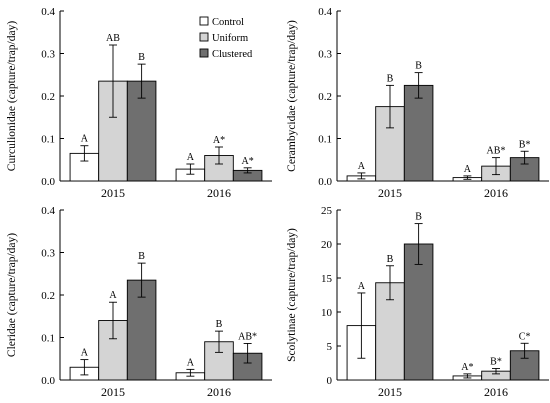 This screenshot has height=403, width=550. What do you see at coordinates (12, 295) in the screenshot?
I see `y-axis-label: Cleridae (capture/trap/day)` at bounding box center [12, 295].